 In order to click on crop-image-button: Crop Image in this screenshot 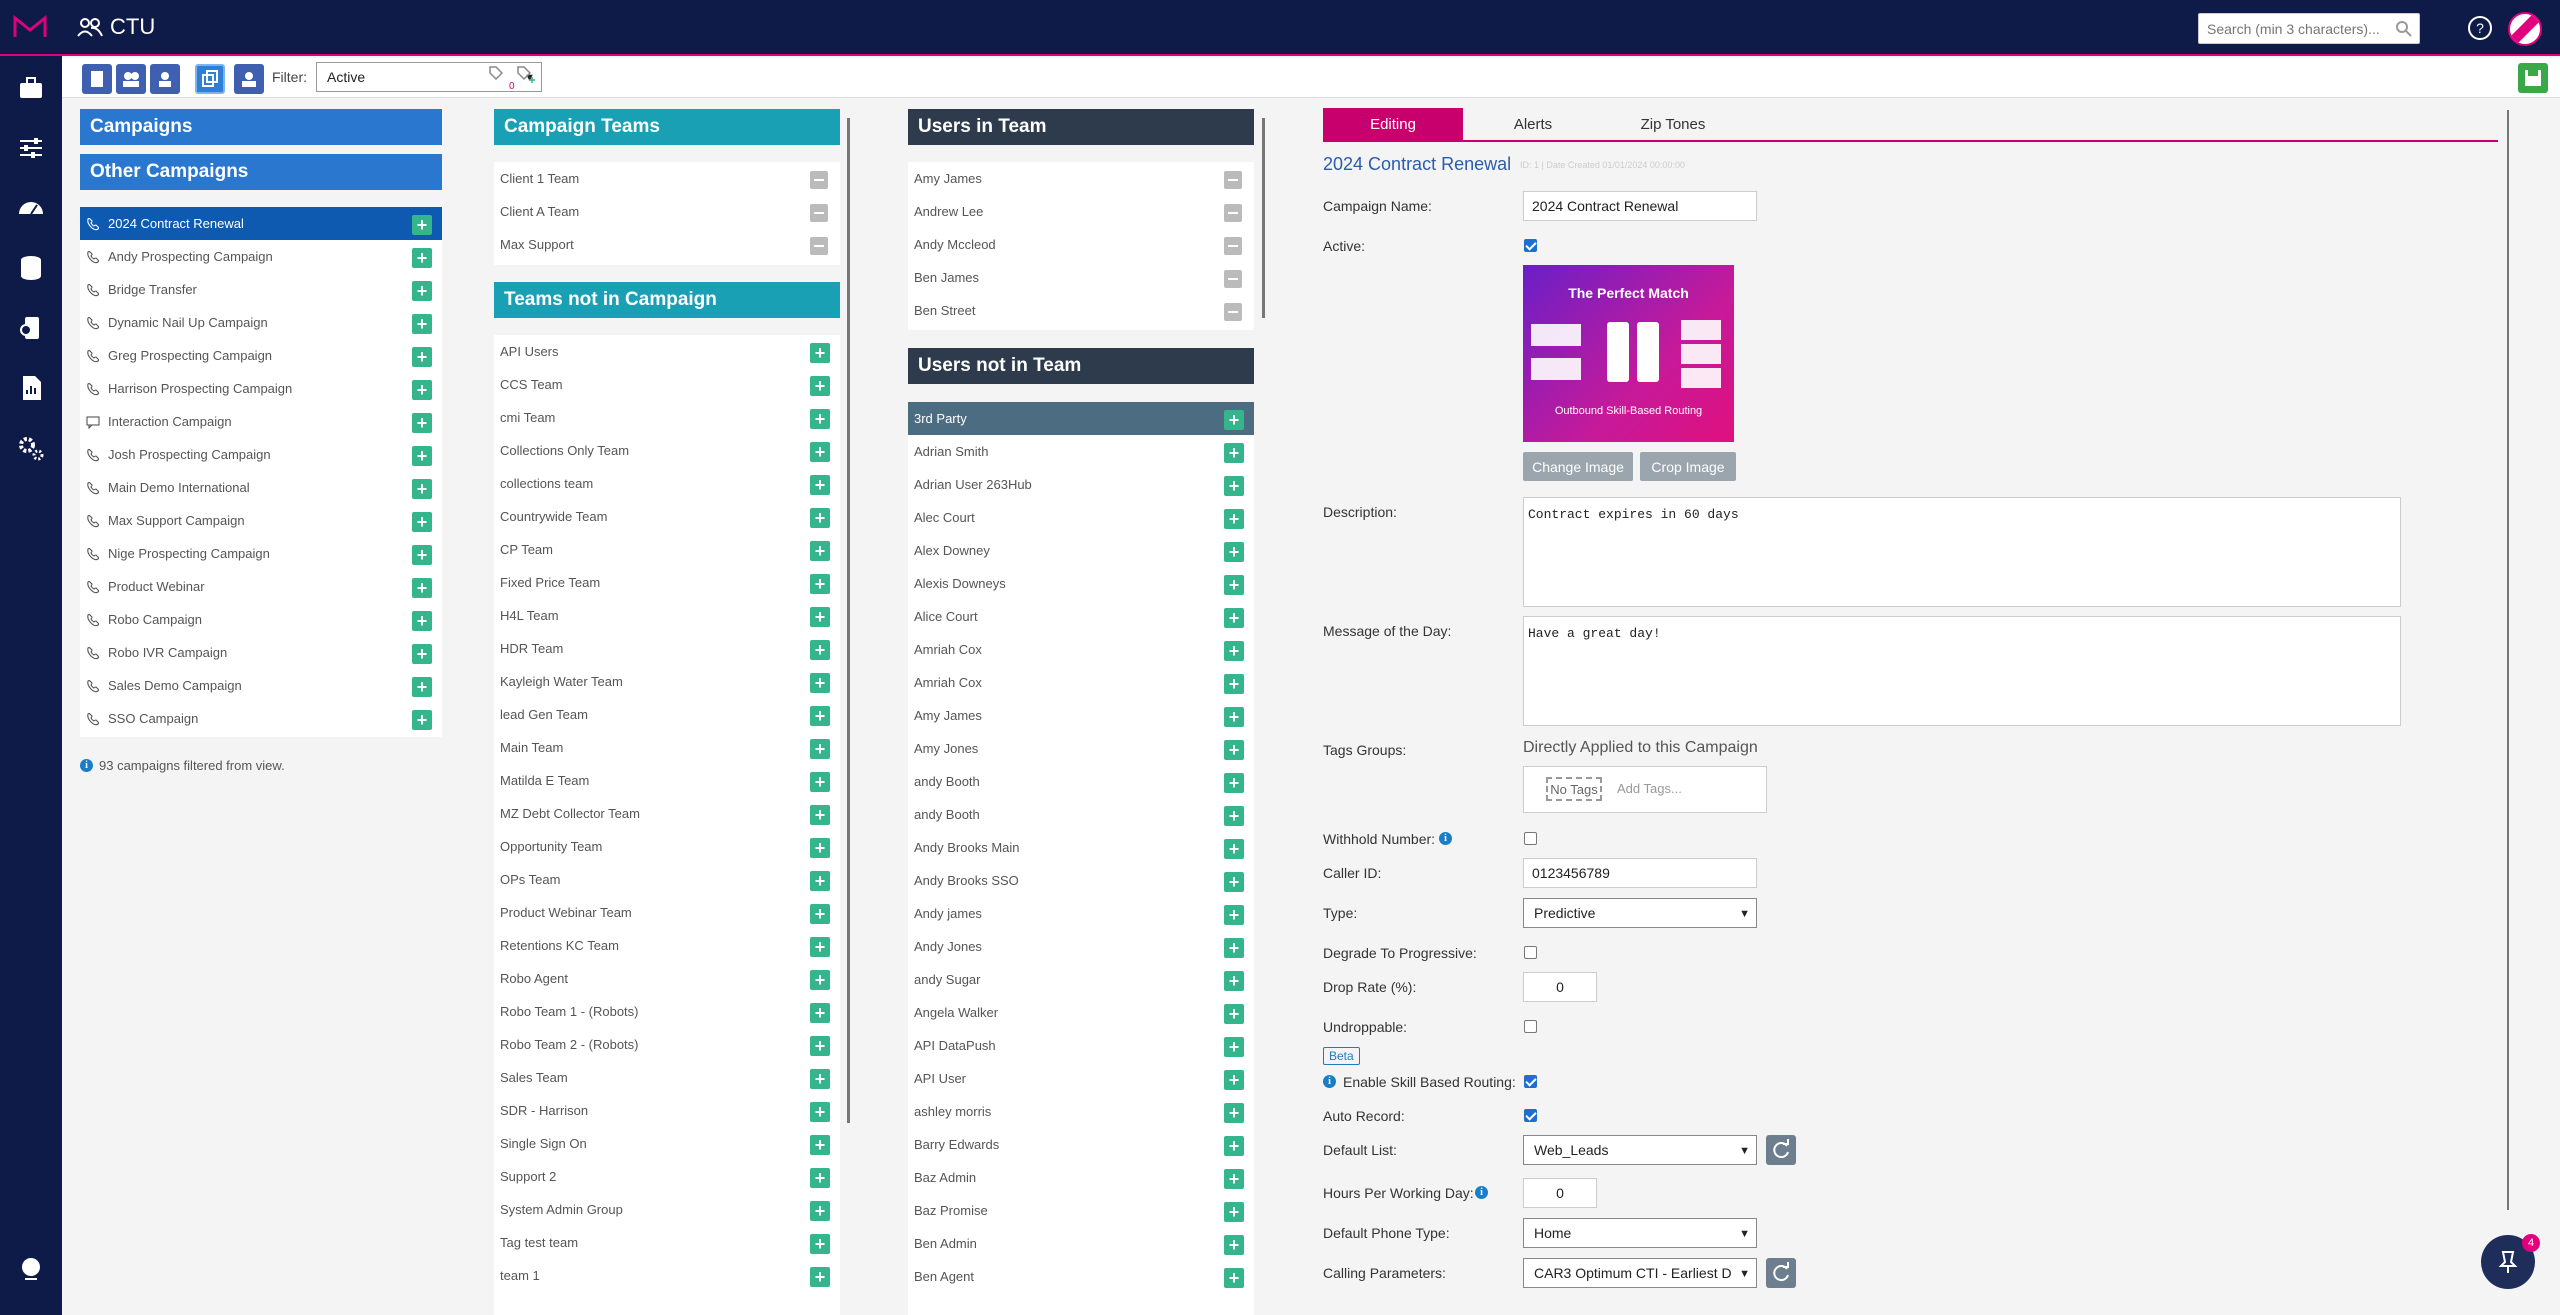, I will do `click(1688, 466)`.